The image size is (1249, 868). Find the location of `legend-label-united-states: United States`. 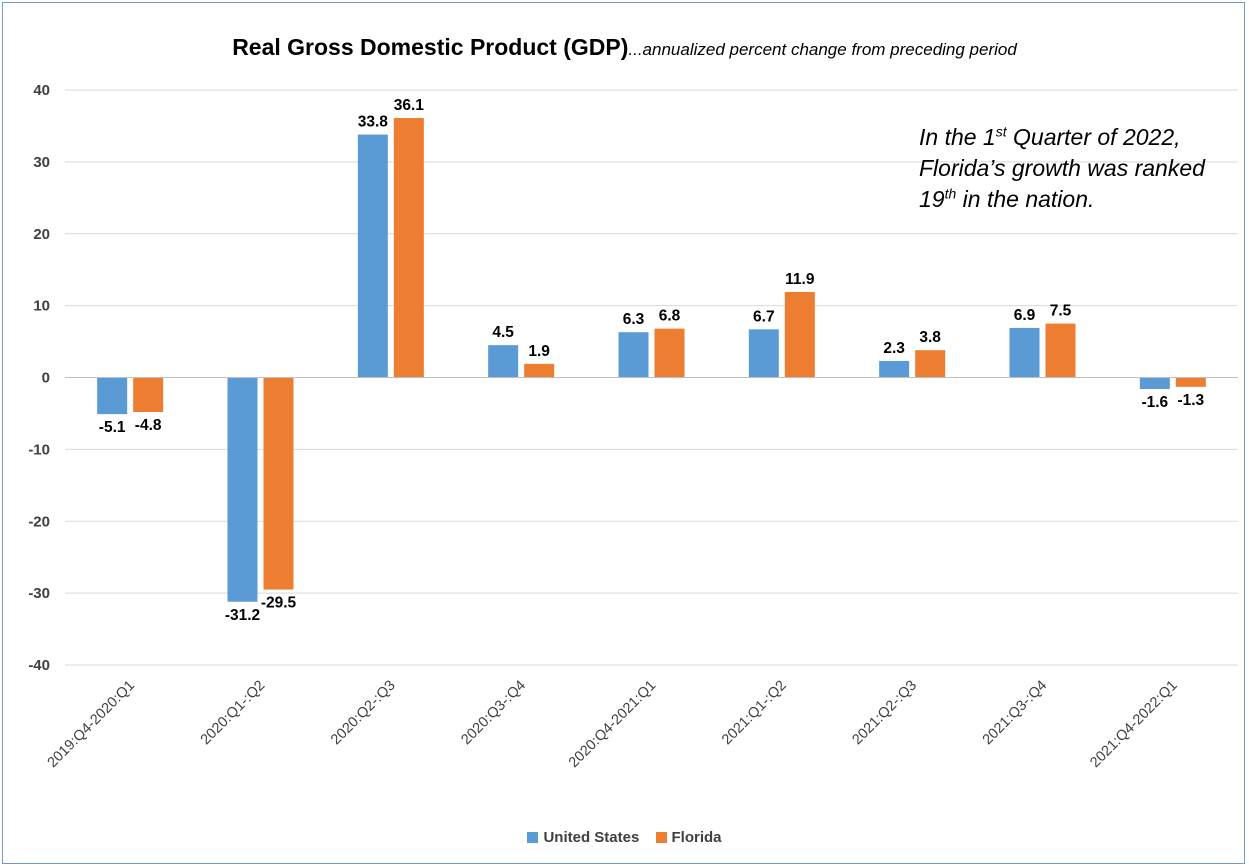

legend-label-united-states: United States is located at coordinates (591, 837).